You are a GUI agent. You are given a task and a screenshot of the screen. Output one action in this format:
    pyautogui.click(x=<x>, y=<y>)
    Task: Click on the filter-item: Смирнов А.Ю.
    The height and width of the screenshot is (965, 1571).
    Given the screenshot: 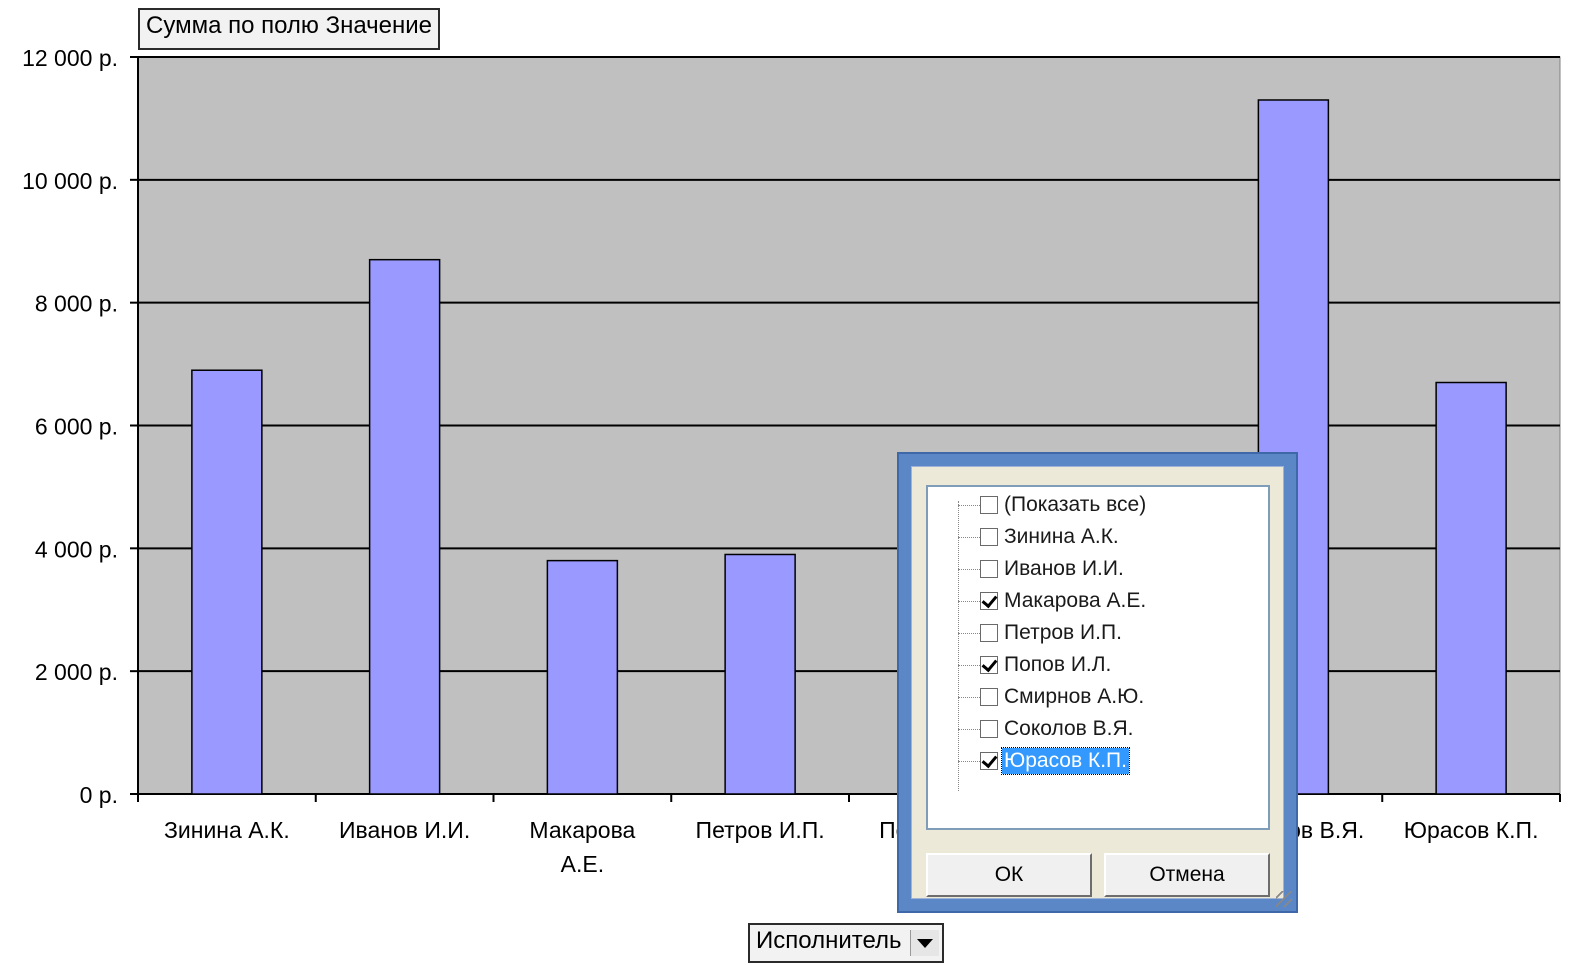 What is the action you would take?
    pyautogui.click(x=1052, y=697)
    